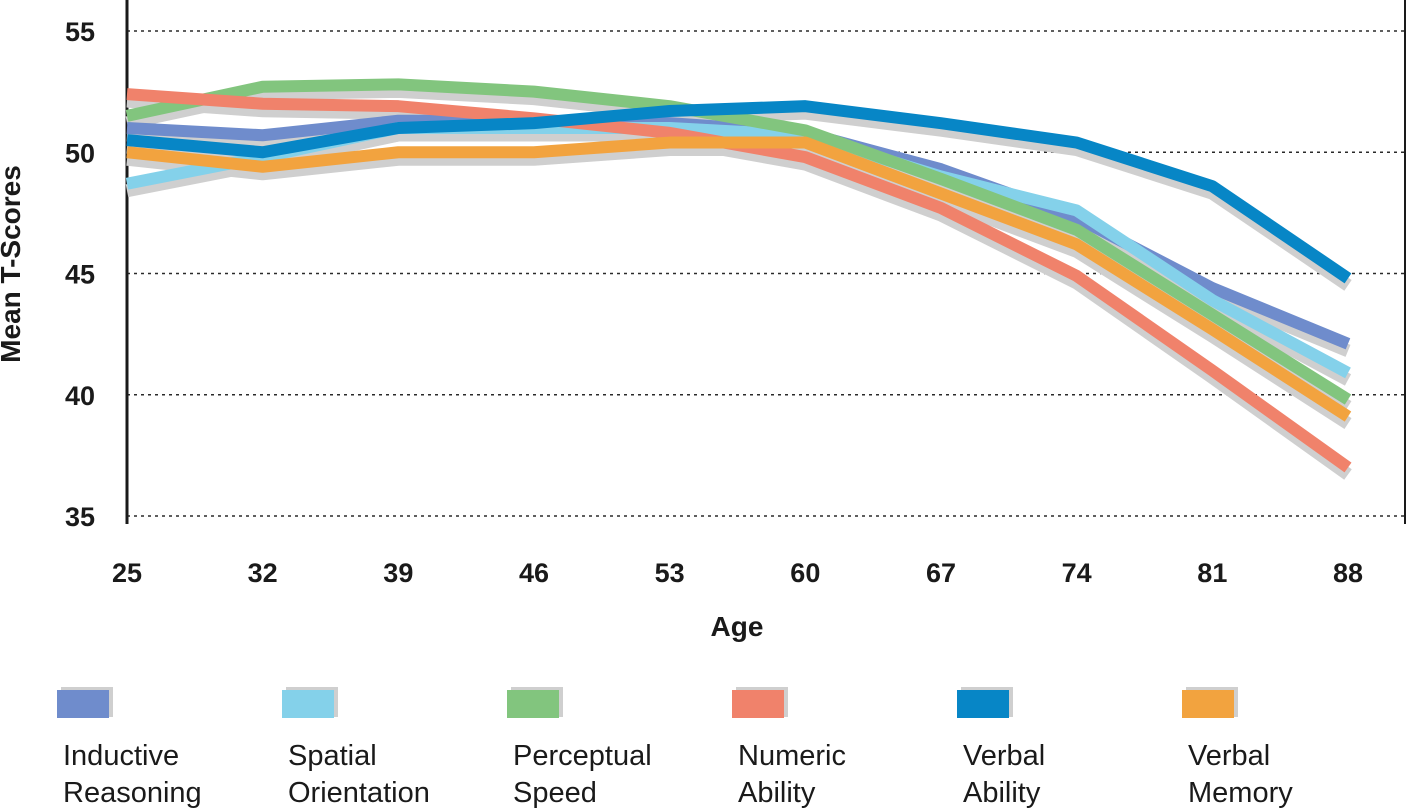 This screenshot has width=1408, height=812. I want to click on y-tick-label: 40, so click(80, 396).